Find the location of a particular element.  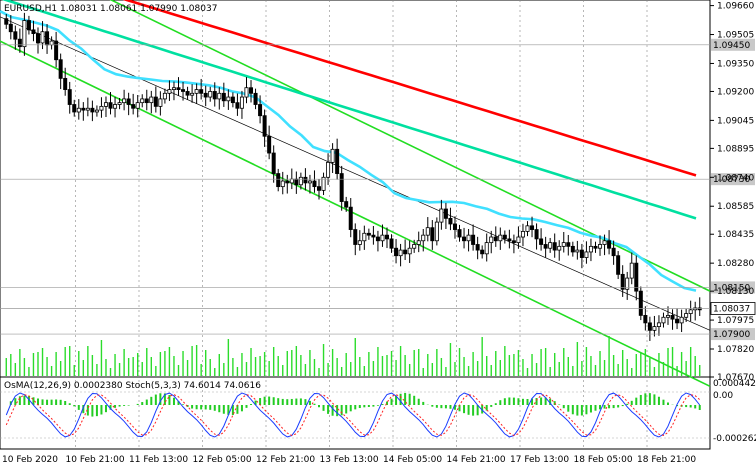

indicator-pane is located at coordinates (355, 413).